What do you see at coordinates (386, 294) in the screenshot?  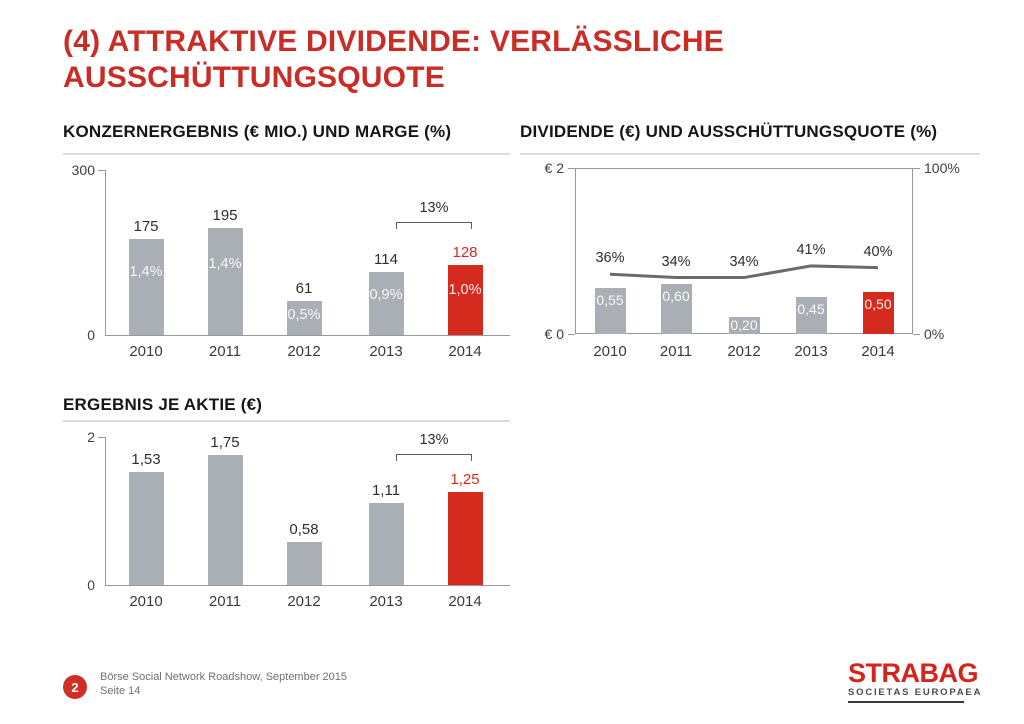 I see `bar-inner-label: 0,9%` at bounding box center [386, 294].